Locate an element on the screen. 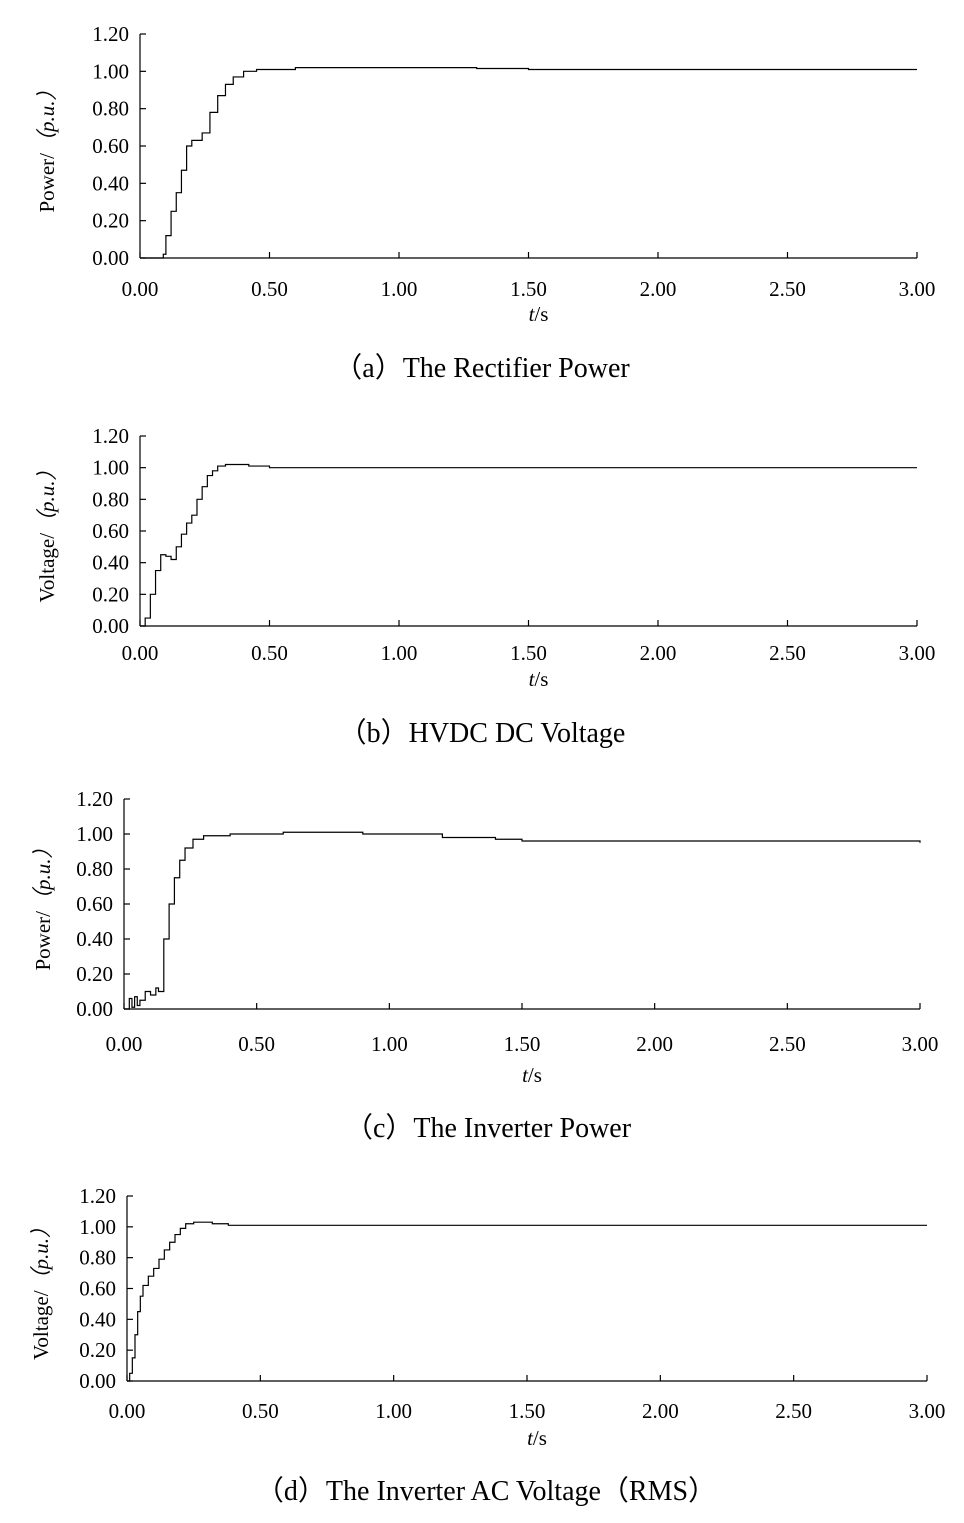  chart-caption: （a）The Rectifier Power is located at coordinates (482, 368).